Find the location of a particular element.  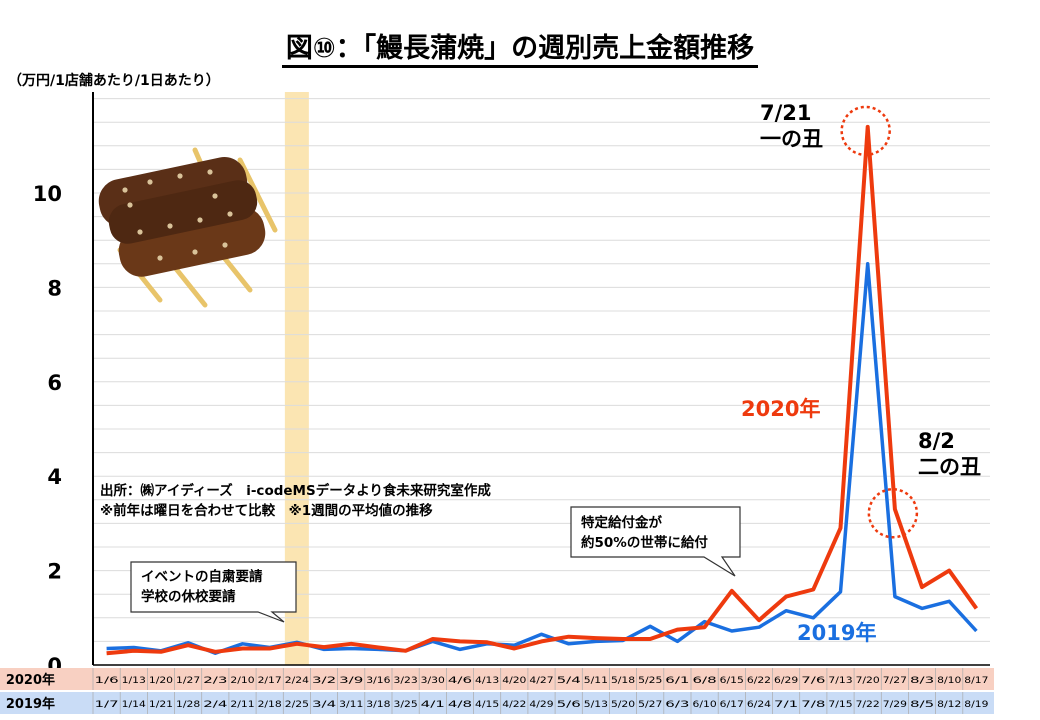

x-tick-label-2019: 3/25 is located at coordinates (406, 705).